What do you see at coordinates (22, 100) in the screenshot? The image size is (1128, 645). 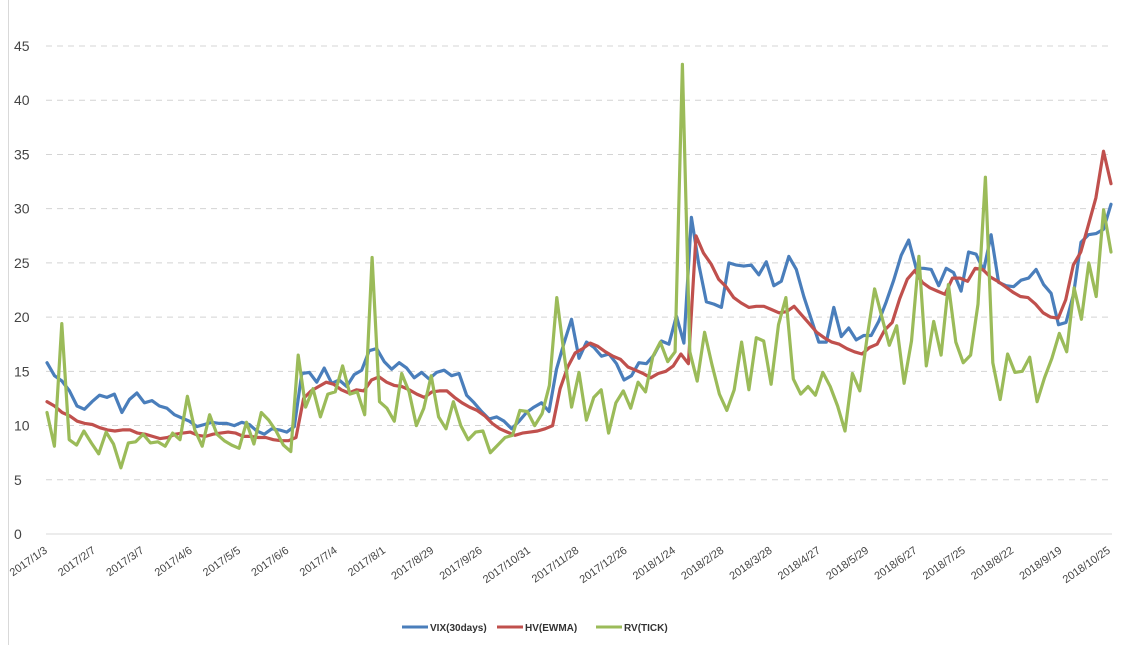 I see `y-tick-label: 40` at bounding box center [22, 100].